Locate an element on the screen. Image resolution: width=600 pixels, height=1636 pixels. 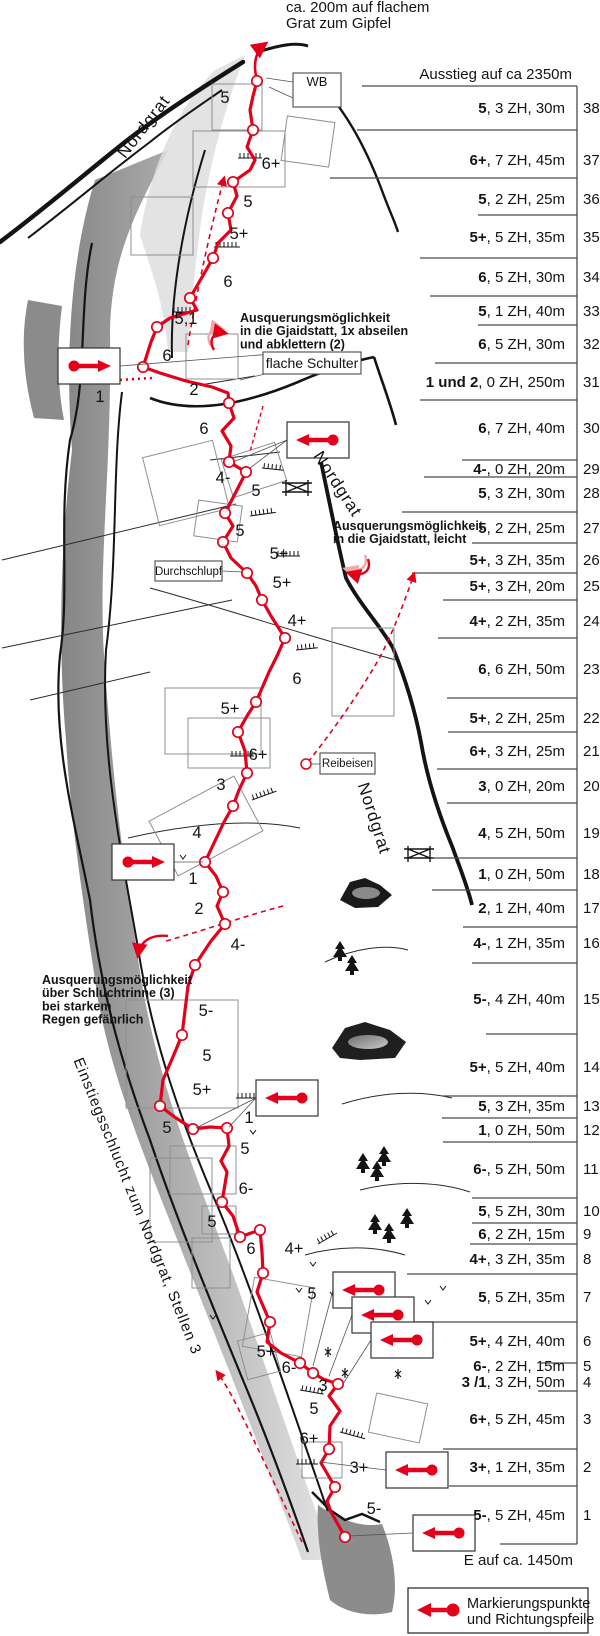
pitch-number: 3 is located at coordinates (587, 1419).